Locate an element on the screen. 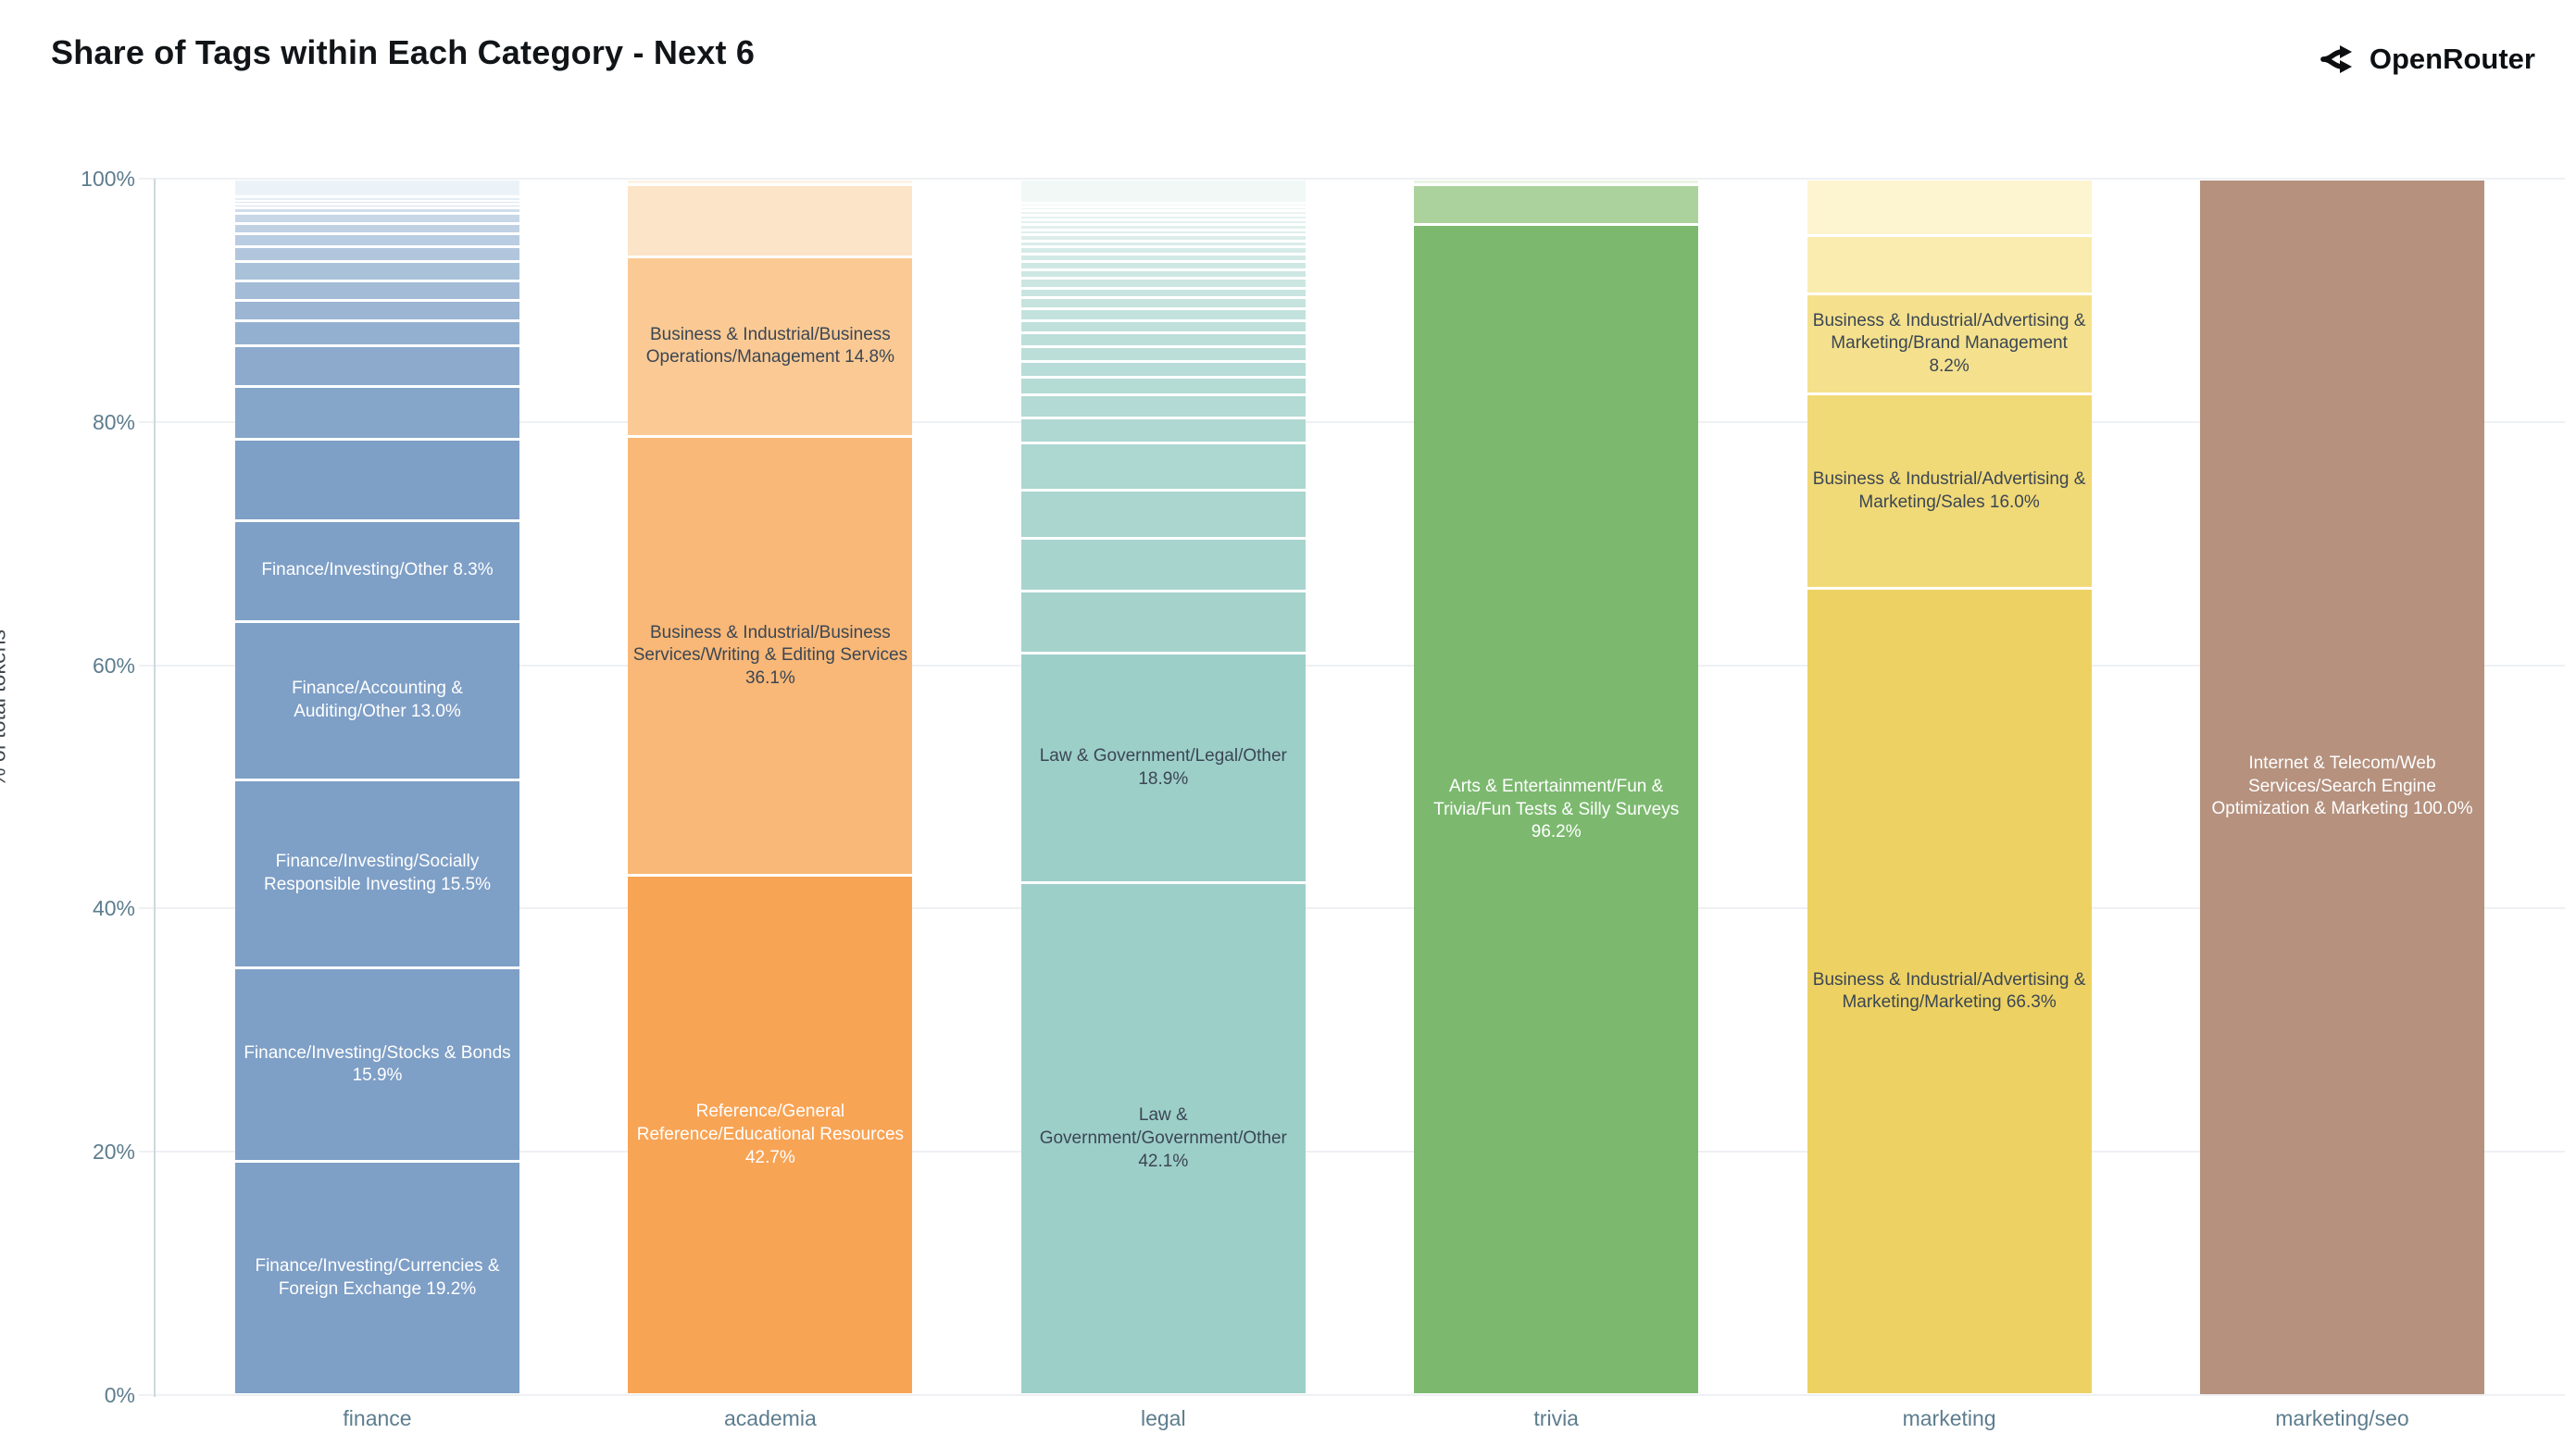  segment-label: Law & Government/Government/Other 42.1% is located at coordinates (1163, 1138).